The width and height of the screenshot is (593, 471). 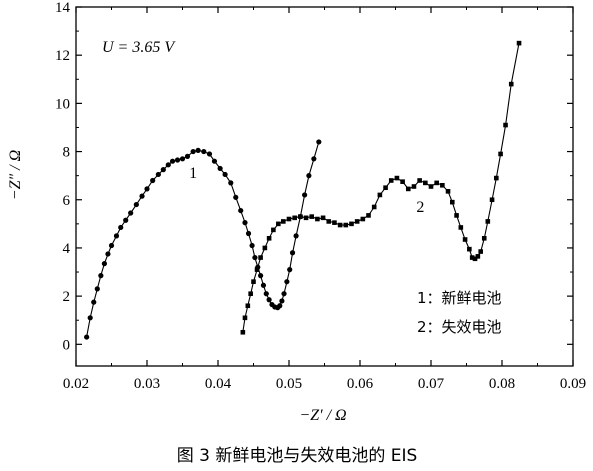 I want to click on figure-caption: 图 3 新鲜电池与失效电池的 EIS, so click(x=297, y=456).